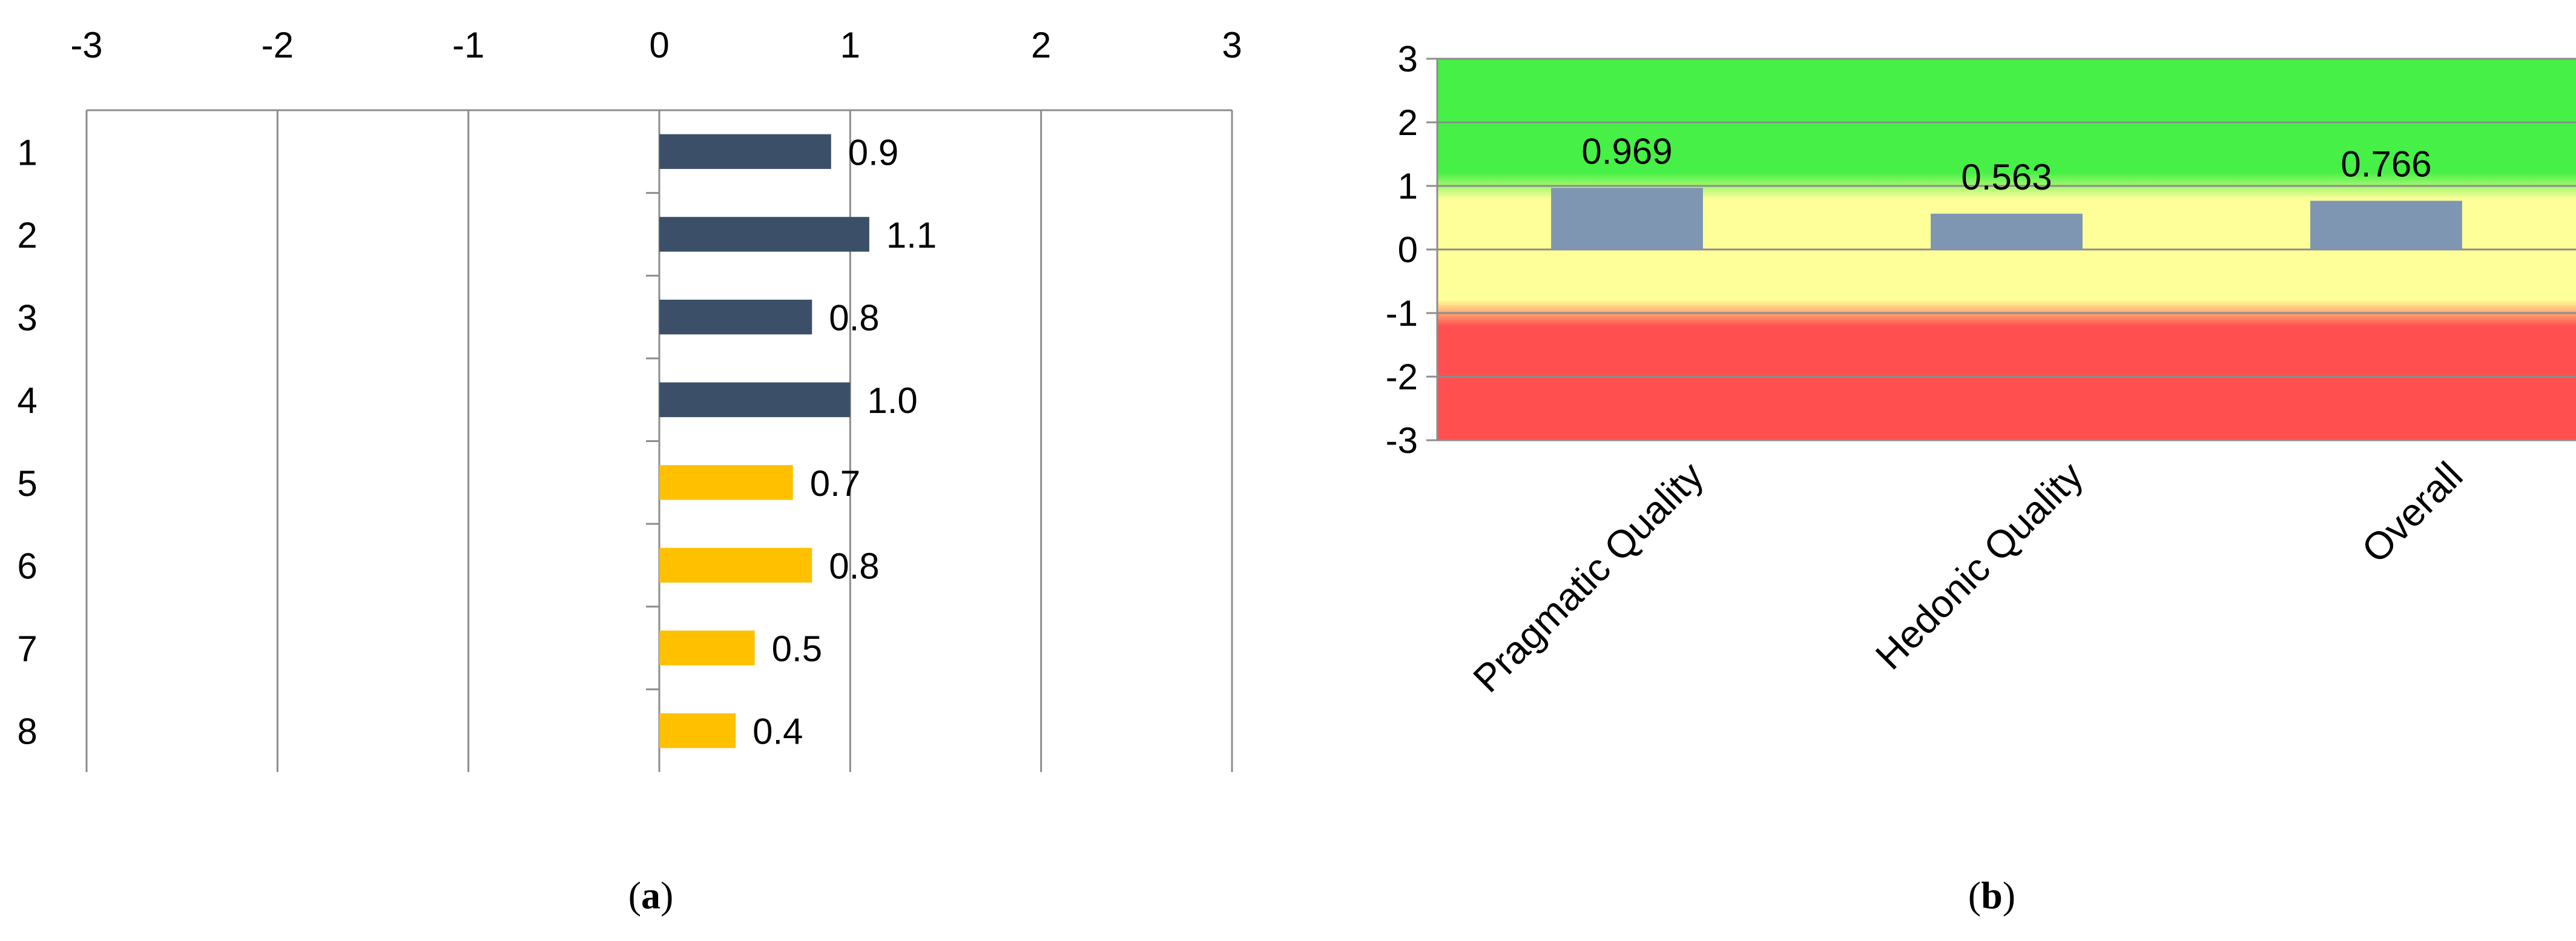  I want to click on caption-a: (a), so click(651, 896).